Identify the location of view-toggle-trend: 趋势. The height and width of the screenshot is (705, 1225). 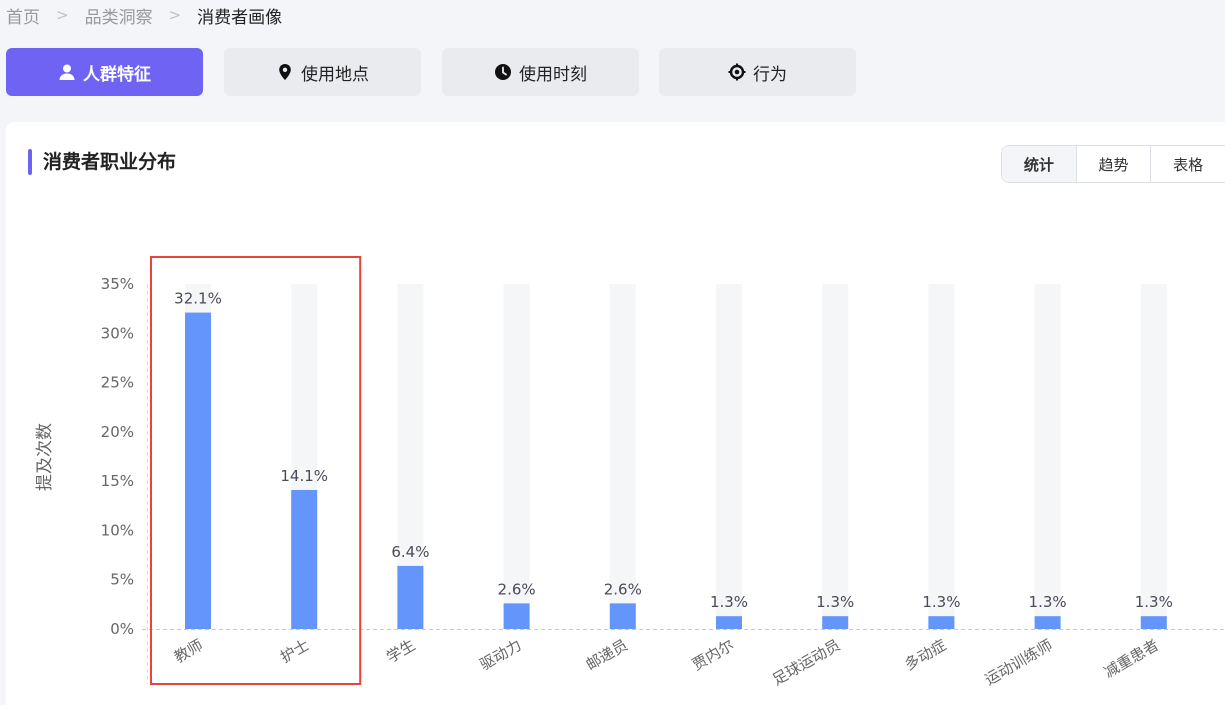
(1114, 164).